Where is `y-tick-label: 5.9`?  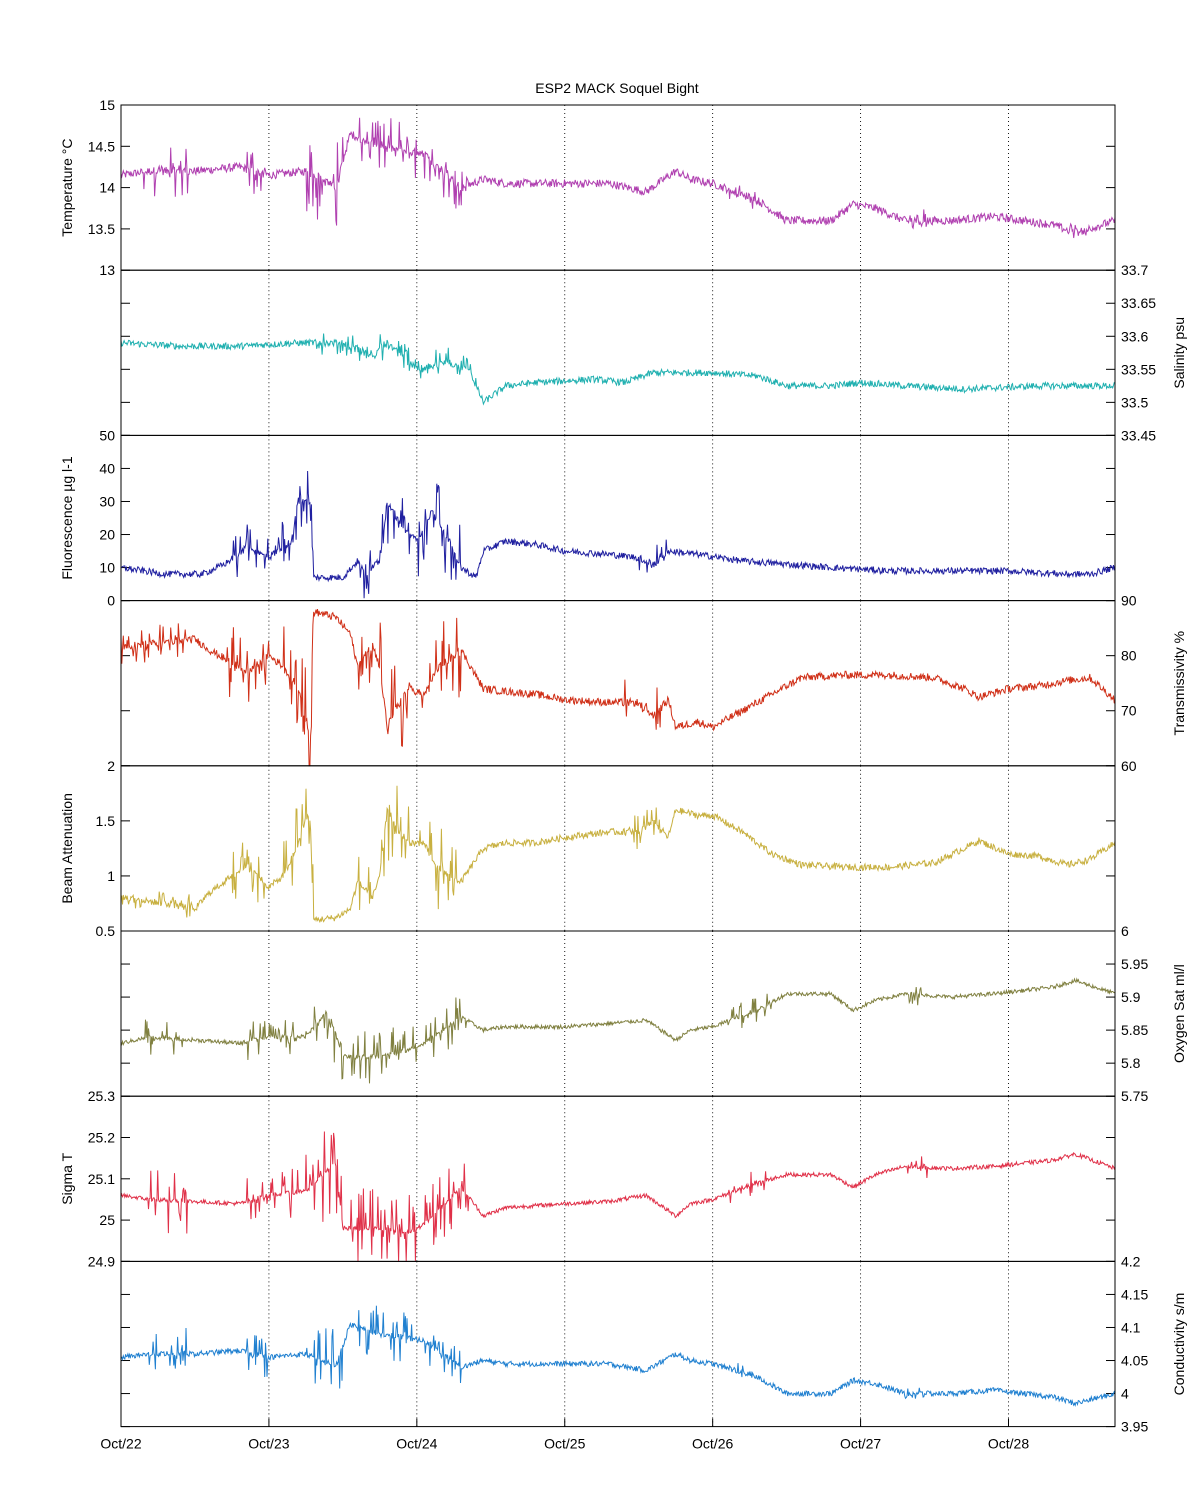
y-tick-label: 5.9 is located at coordinates (1131, 997).